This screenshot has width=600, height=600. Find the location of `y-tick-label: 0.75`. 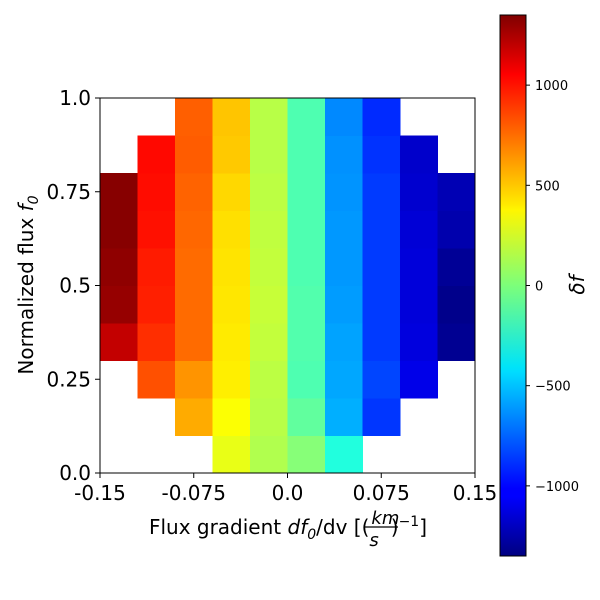

y-tick-label: 0.75 is located at coordinates (68, 192).